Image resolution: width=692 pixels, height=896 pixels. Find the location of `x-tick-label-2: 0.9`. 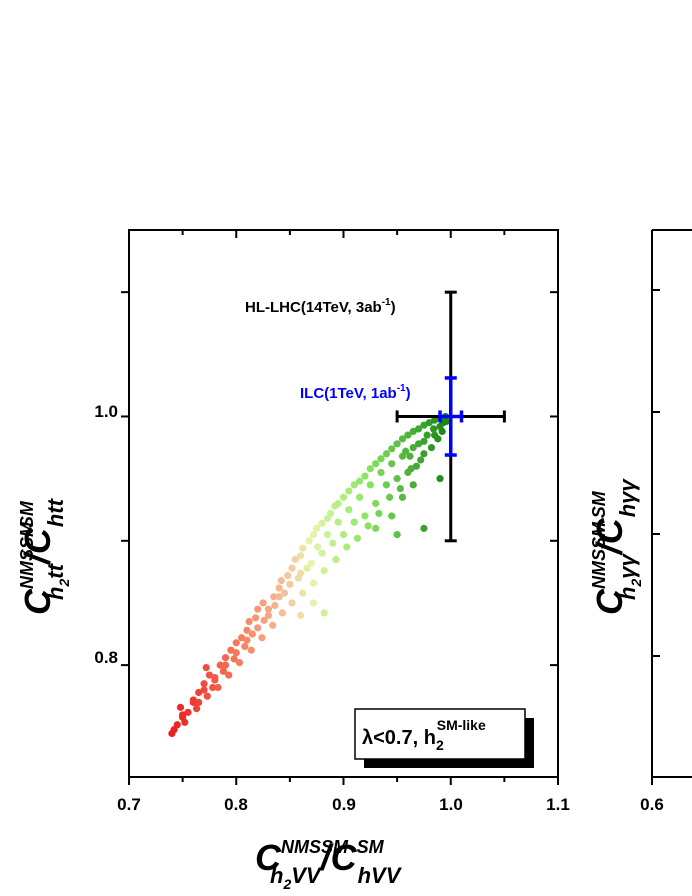

x-tick-label-2: 0.9 is located at coordinates (344, 804).